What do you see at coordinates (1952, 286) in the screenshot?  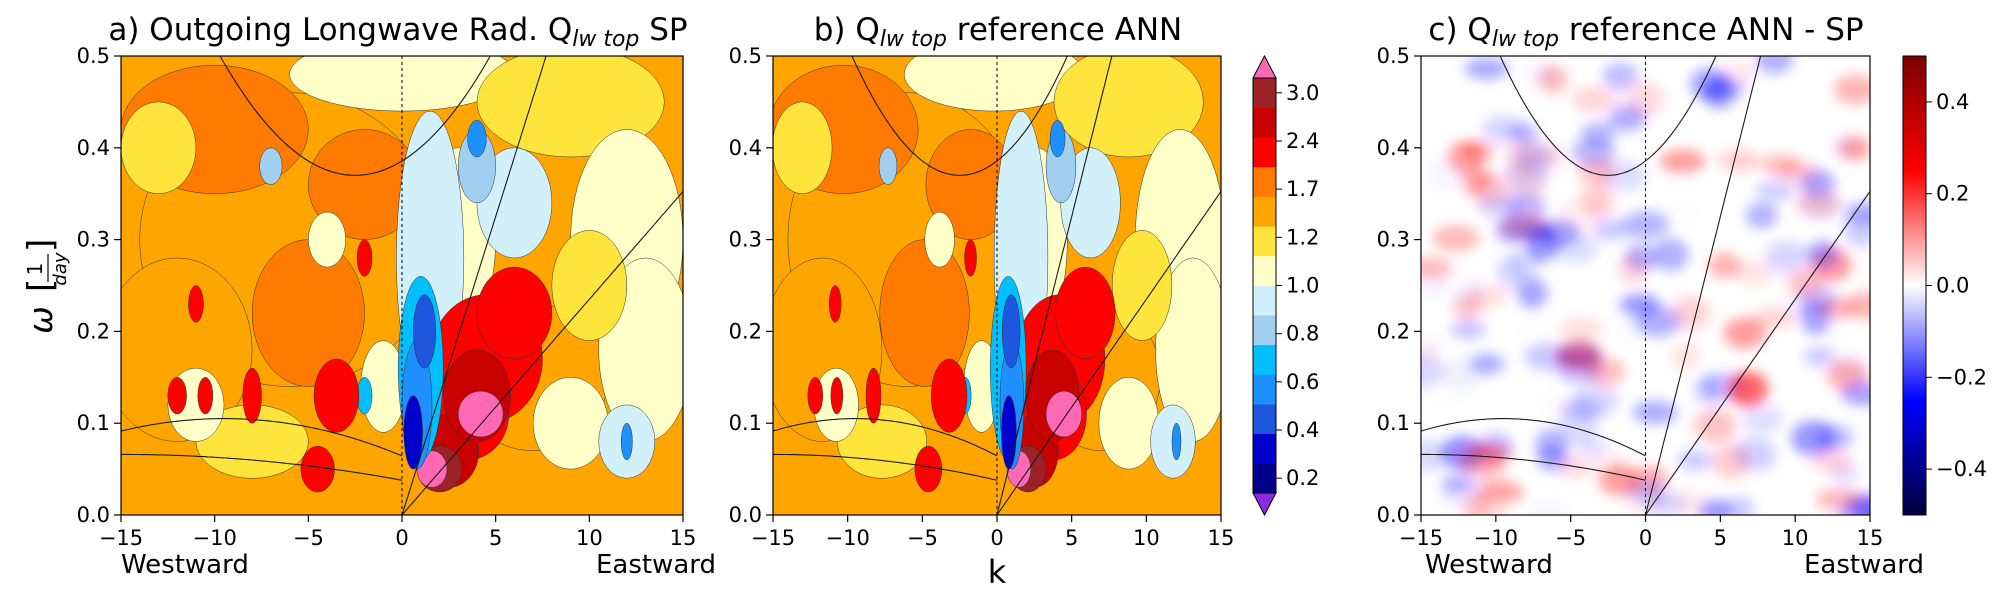 I see `colorbar-diff-tick-label: 0.0` at bounding box center [1952, 286].